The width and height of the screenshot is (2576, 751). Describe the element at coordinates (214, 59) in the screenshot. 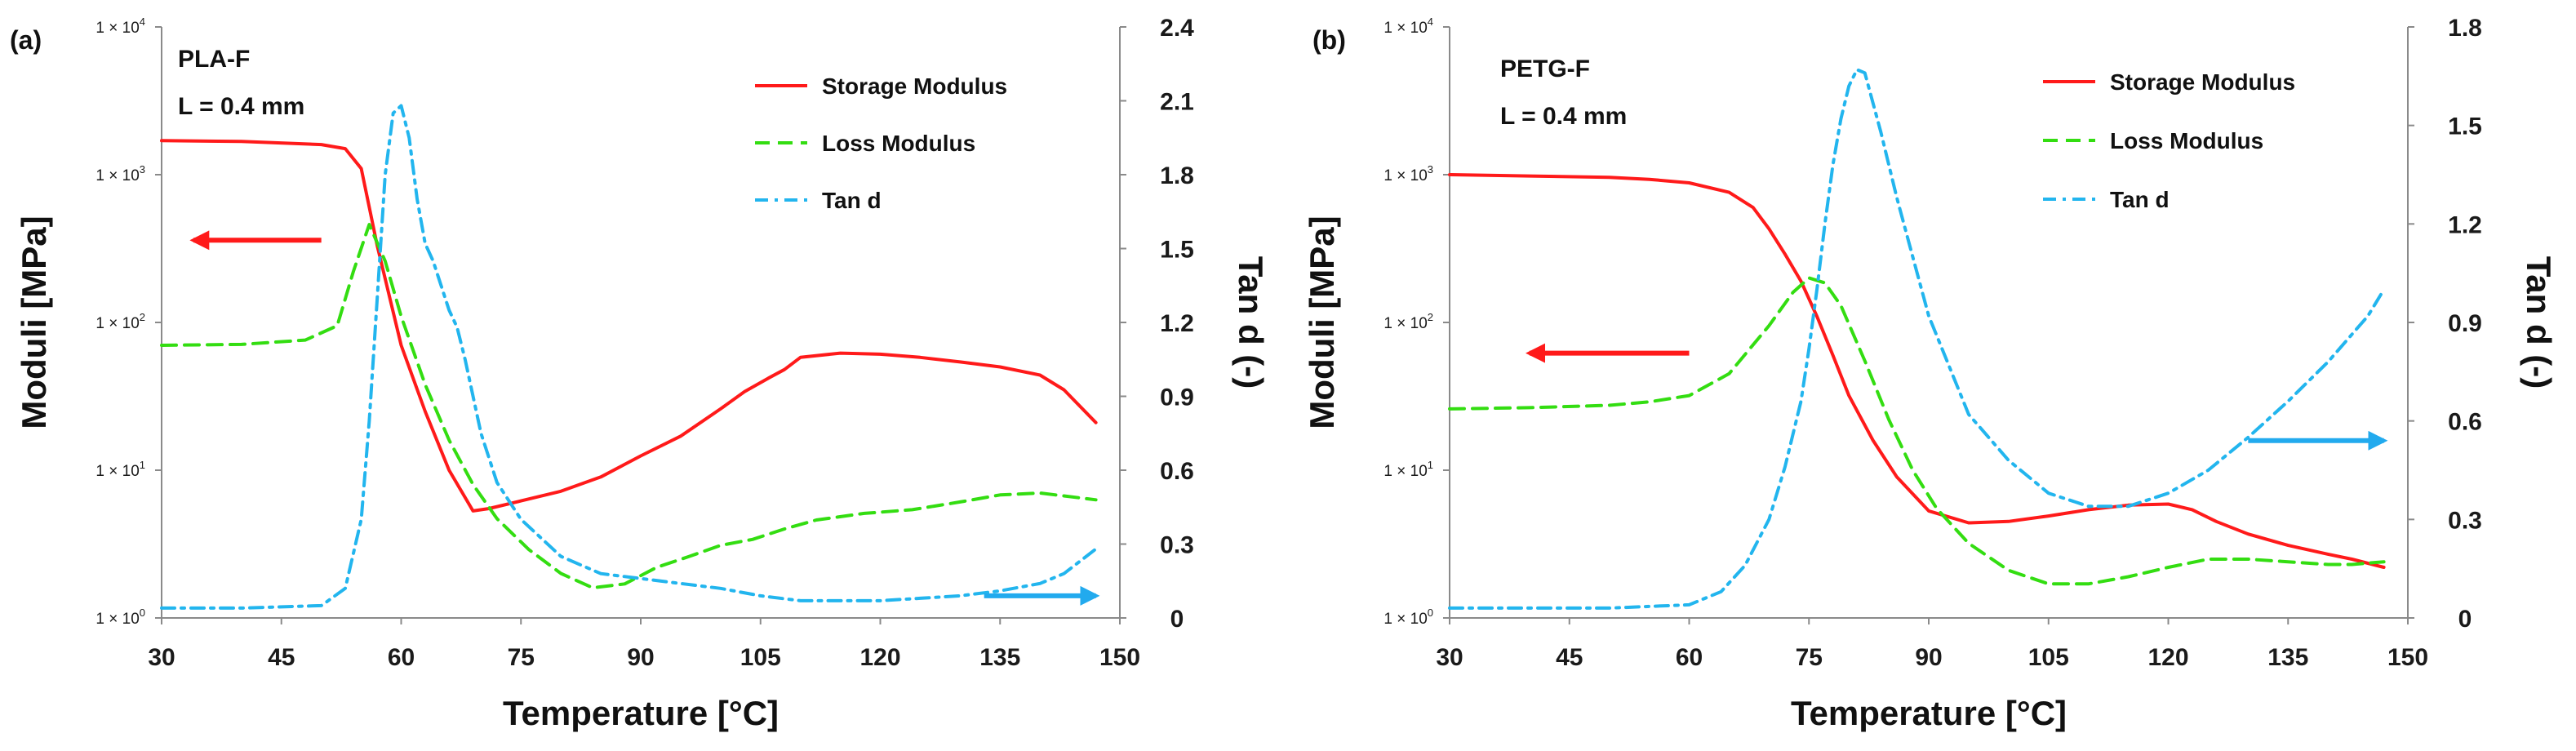

I see `material-label: PLA-F` at that location.